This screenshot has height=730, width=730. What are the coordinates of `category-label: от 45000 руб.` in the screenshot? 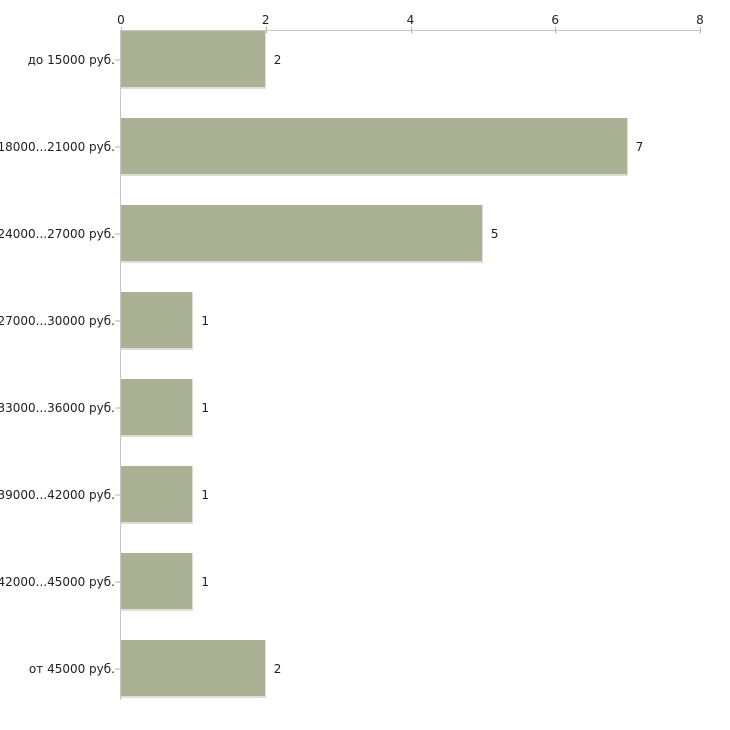 It's located at (71, 669).